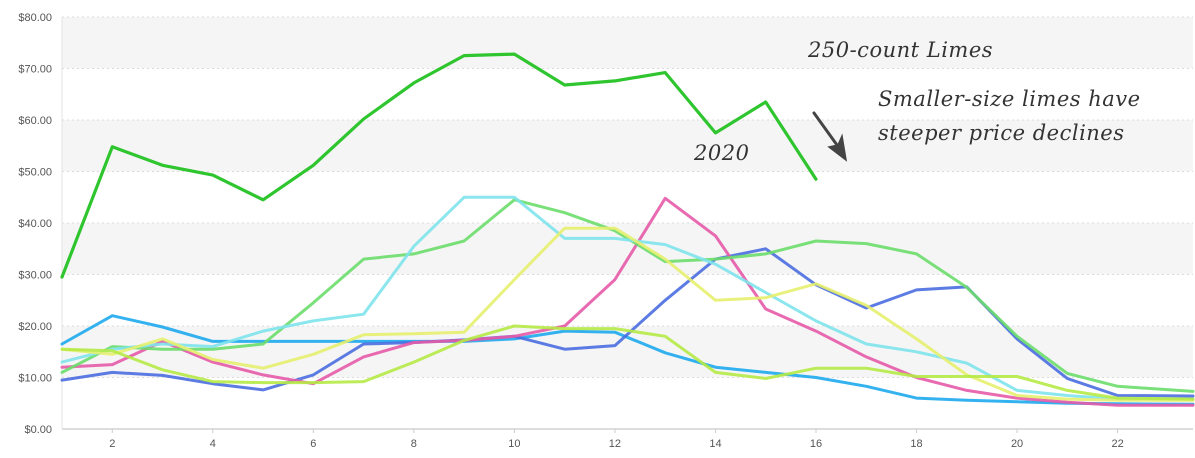 The image size is (1195, 458). What do you see at coordinates (35, 18) in the screenshot?
I see `y-tick-label: $80.00` at bounding box center [35, 18].